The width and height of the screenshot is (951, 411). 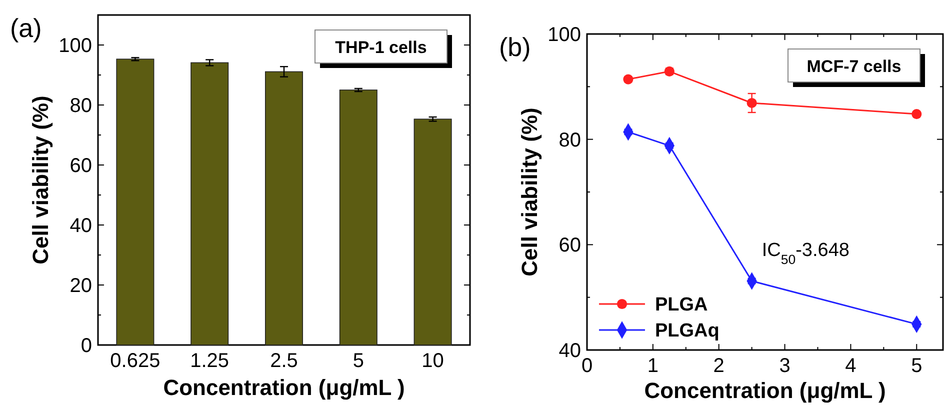 What do you see at coordinates (652, 366) in the screenshot?
I see `x-tick-label: 1` at bounding box center [652, 366].